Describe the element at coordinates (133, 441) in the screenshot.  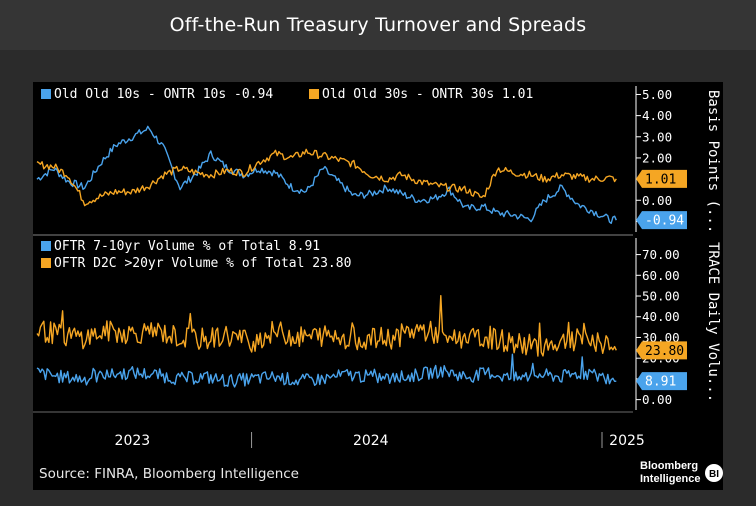
I see `x-tick-label: 2023` at that location.